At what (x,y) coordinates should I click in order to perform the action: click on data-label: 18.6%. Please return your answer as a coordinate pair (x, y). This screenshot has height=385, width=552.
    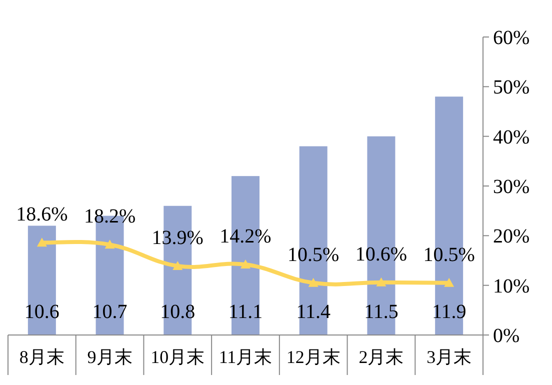
    Looking at the image, I should click on (42, 215).